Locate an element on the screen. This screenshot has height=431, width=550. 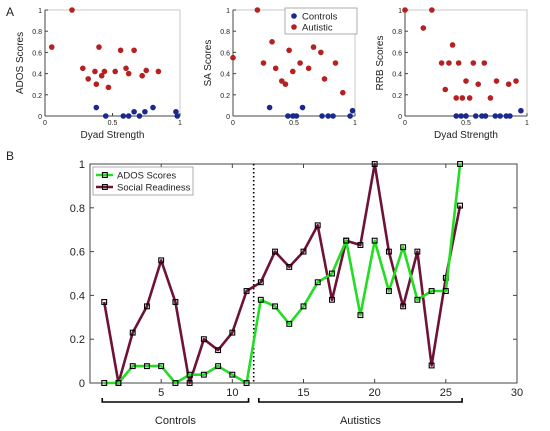
legend-box is located at coordinates (143, 181).